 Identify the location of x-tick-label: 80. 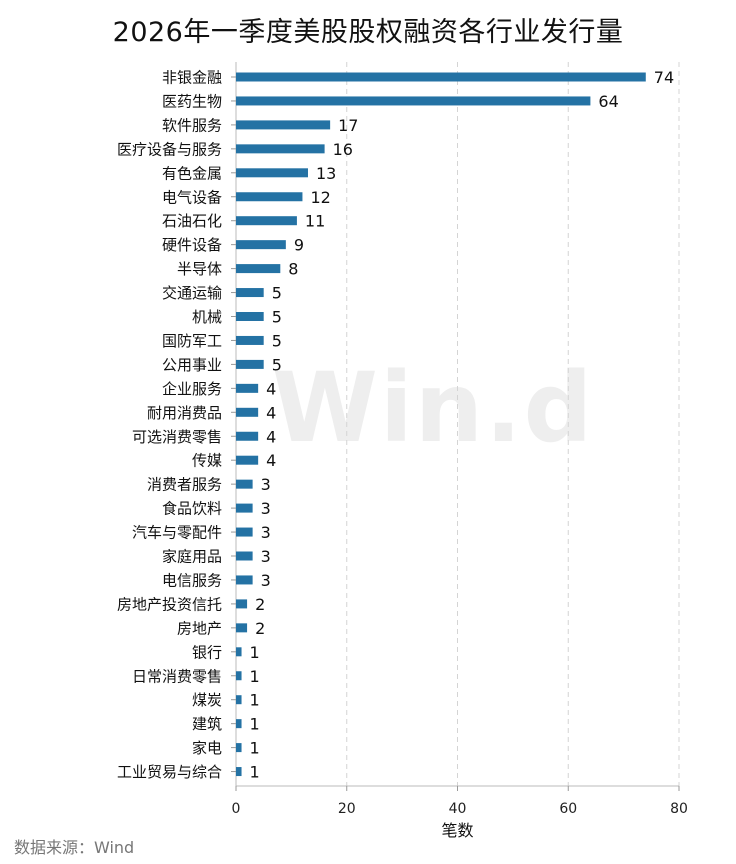
(679, 809).